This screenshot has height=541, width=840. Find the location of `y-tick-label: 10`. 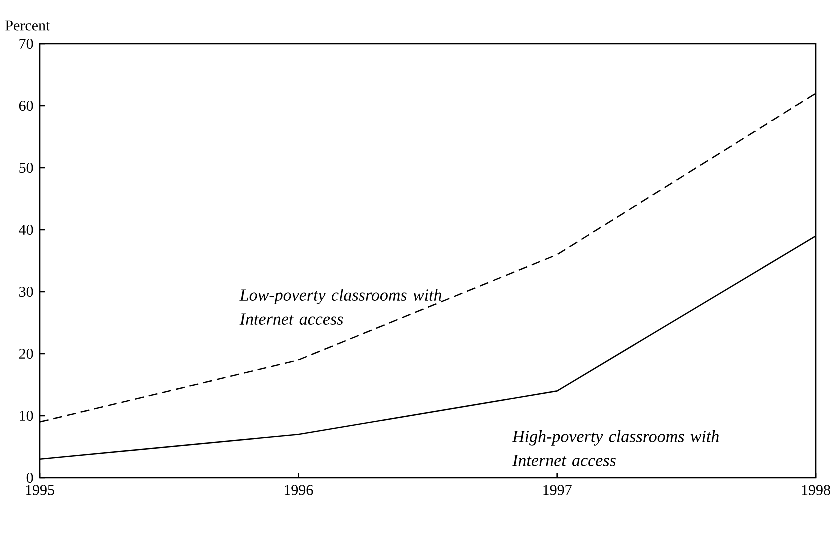

y-tick-label: 10 is located at coordinates (27, 416).